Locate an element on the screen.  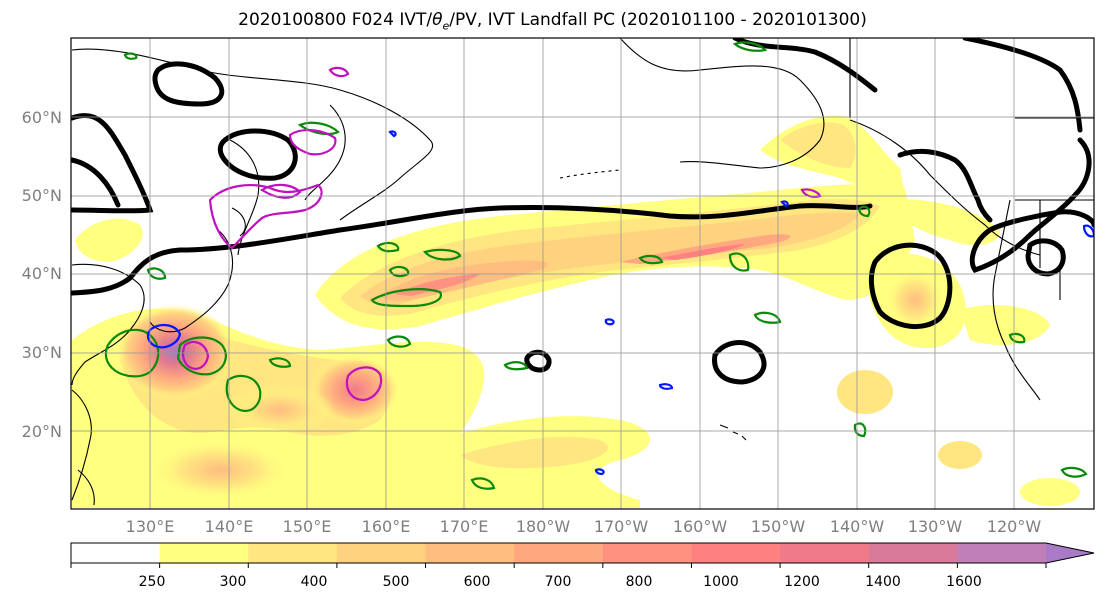
lat-label-30n: 30°N is located at coordinates (42, 352).